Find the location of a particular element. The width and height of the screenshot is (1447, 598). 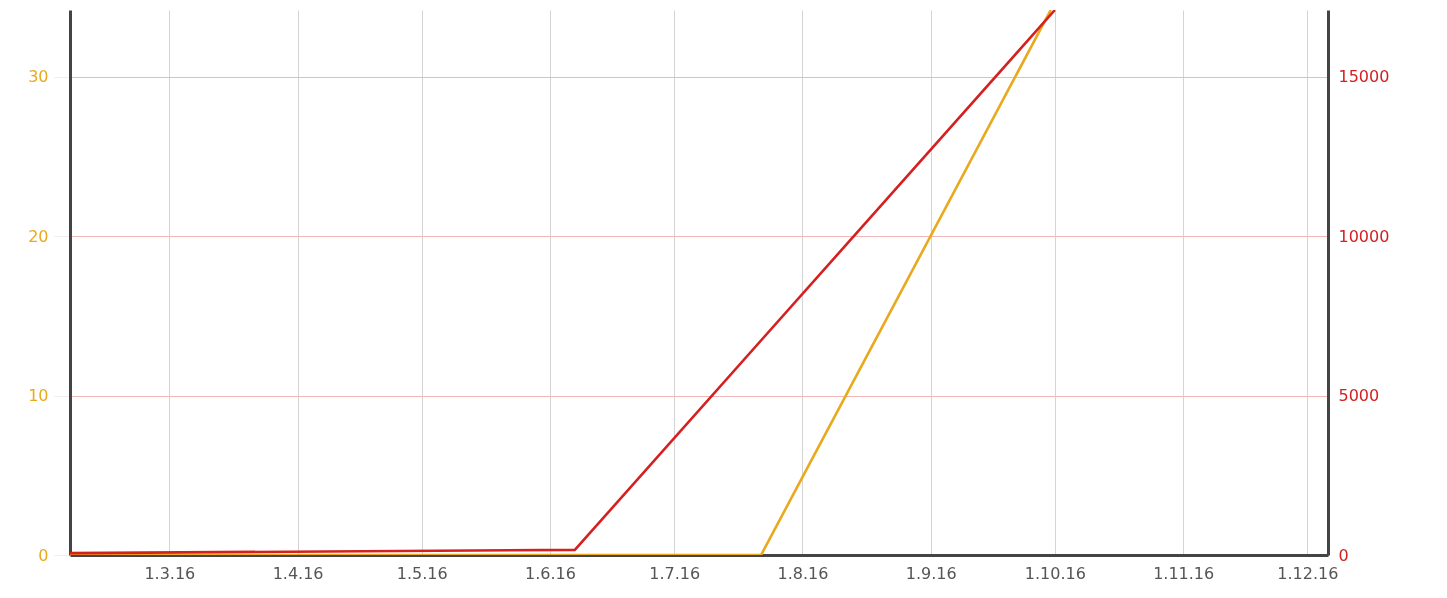

x-tick-label: 1.5.16 is located at coordinates (422, 573).